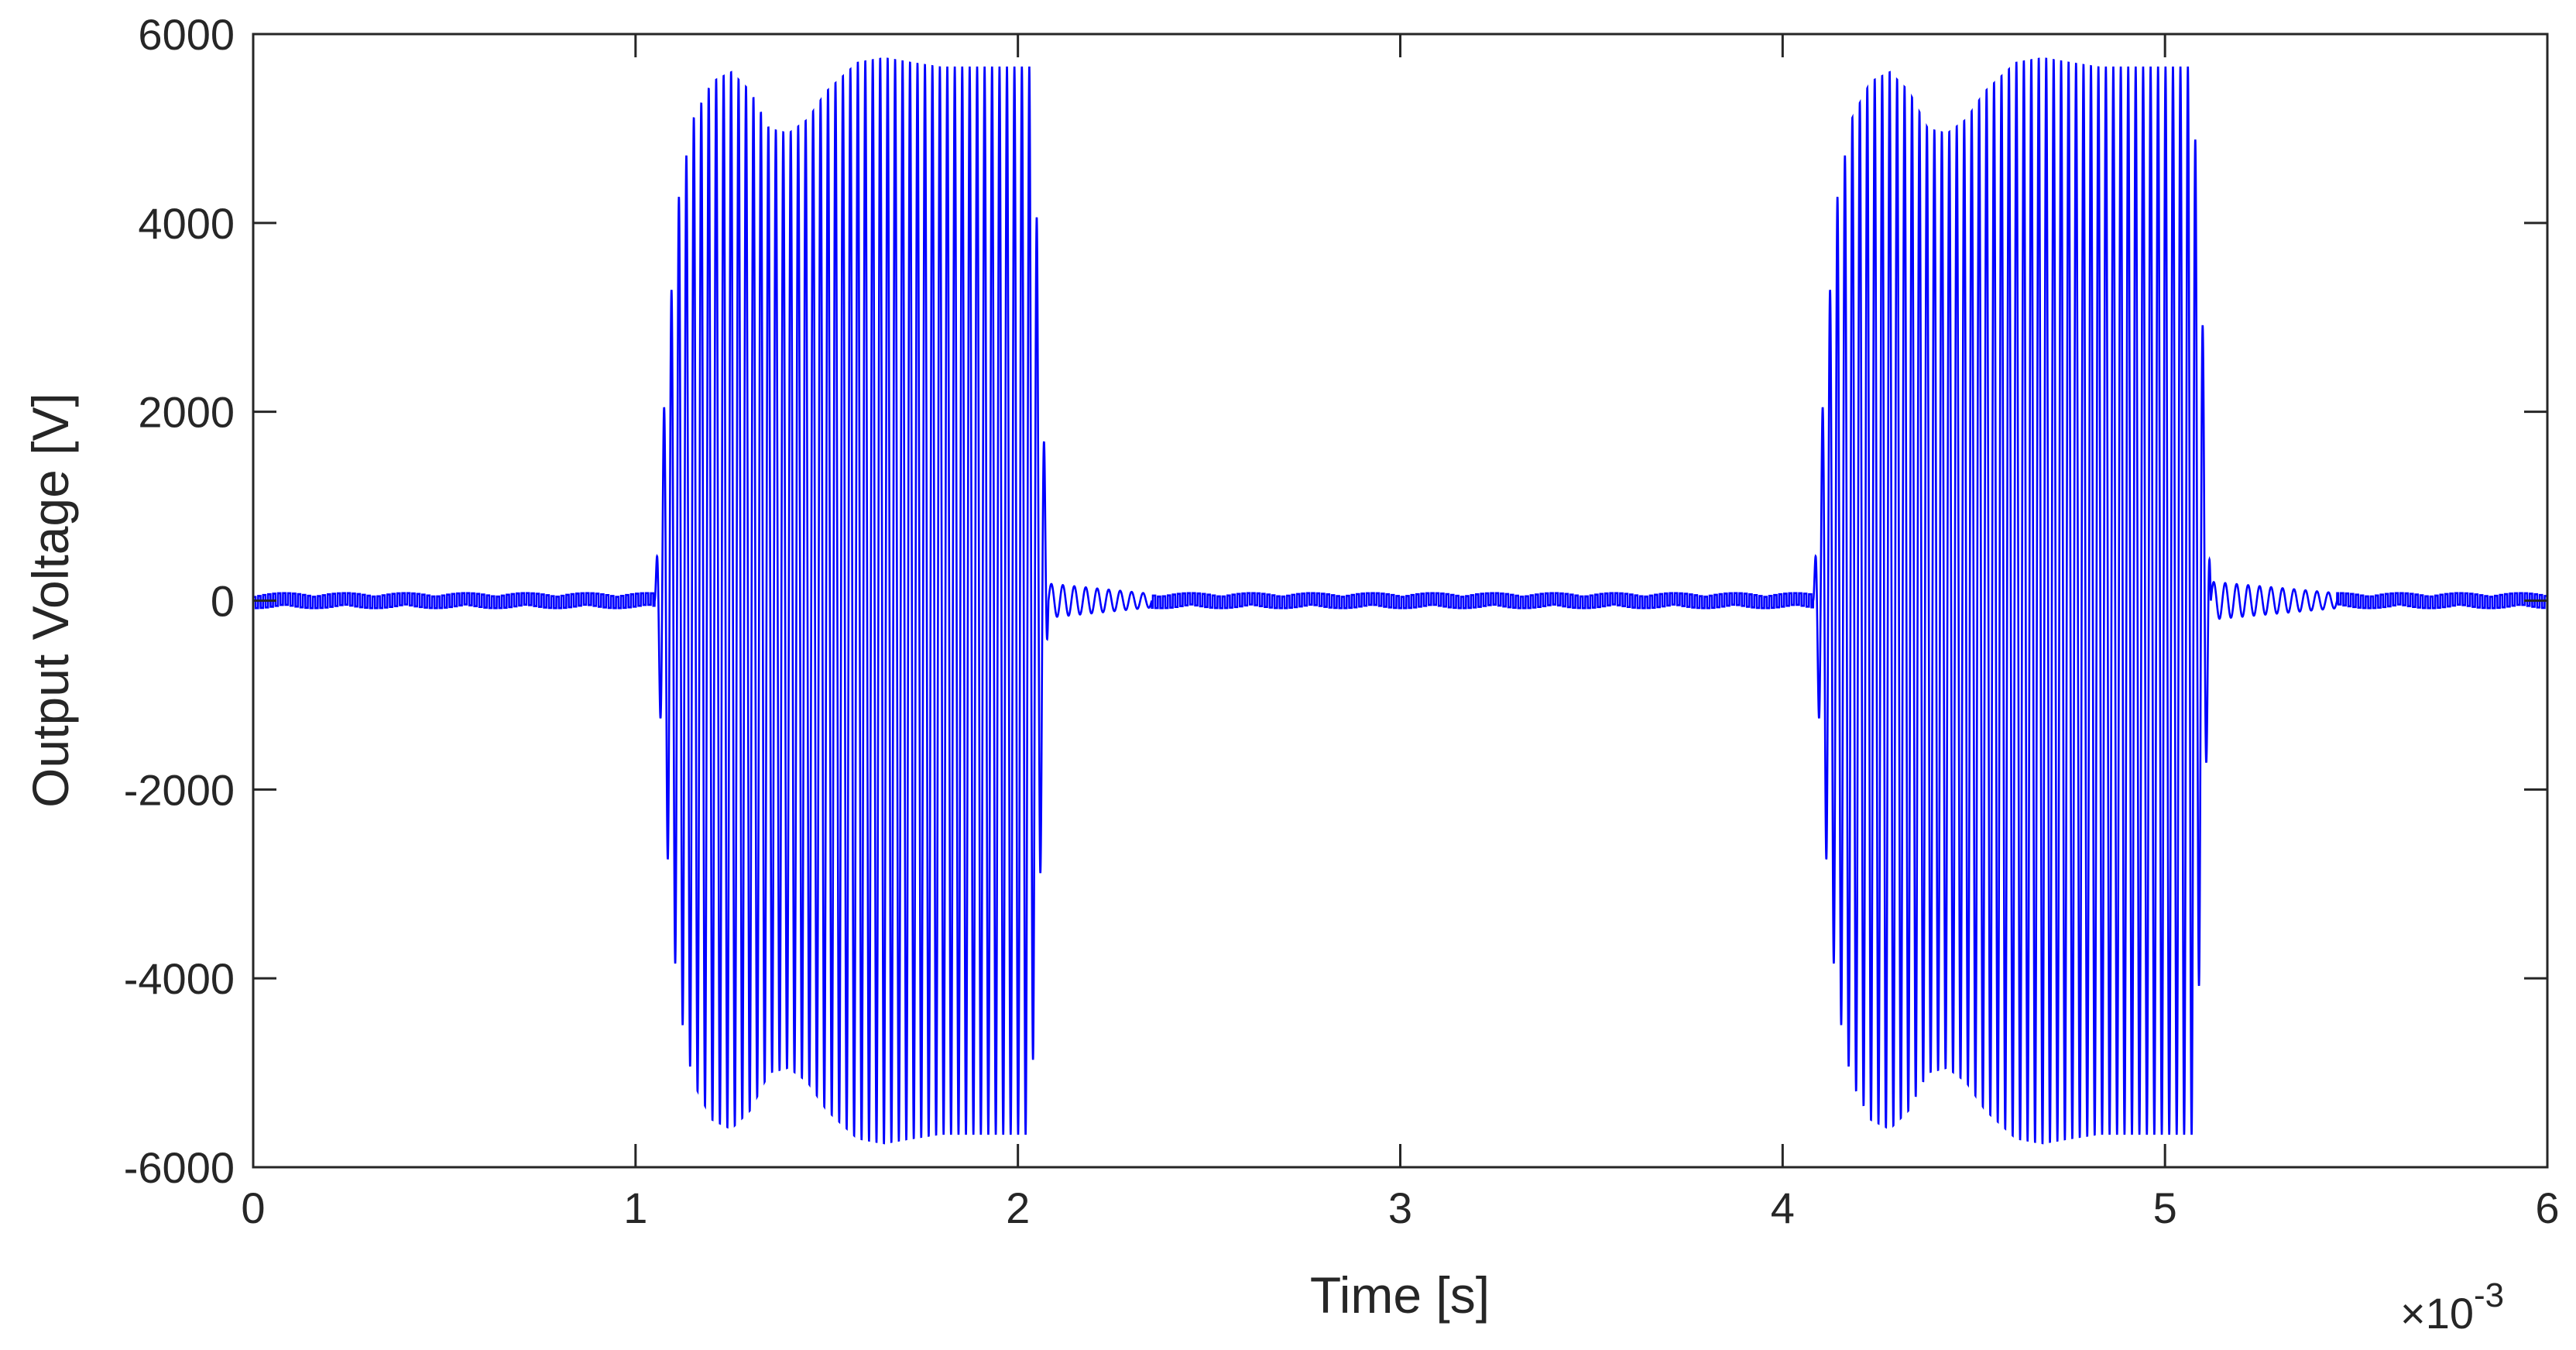  What do you see at coordinates (223, 601) in the screenshot?
I see `y-tick-label: 0` at bounding box center [223, 601].